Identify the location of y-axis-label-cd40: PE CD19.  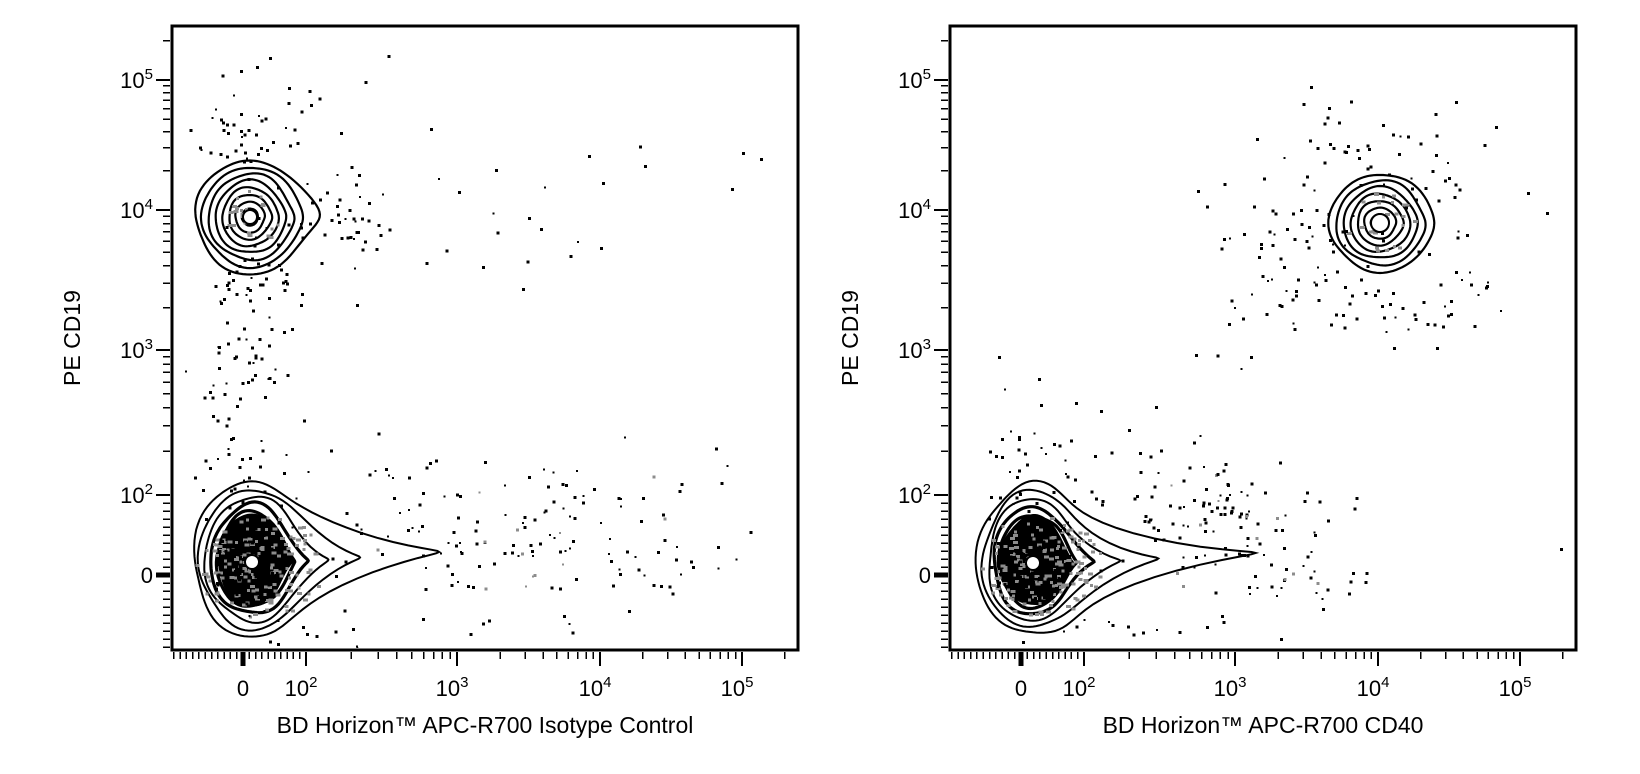
(850, 338).